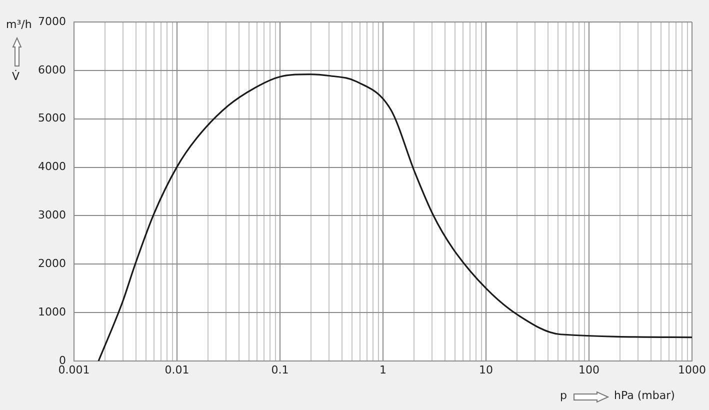 Image resolution: width=709 pixels, height=410 pixels. Describe the element at coordinates (692, 369) in the screenshot. I see `x-tick-label: 1000` at that location.